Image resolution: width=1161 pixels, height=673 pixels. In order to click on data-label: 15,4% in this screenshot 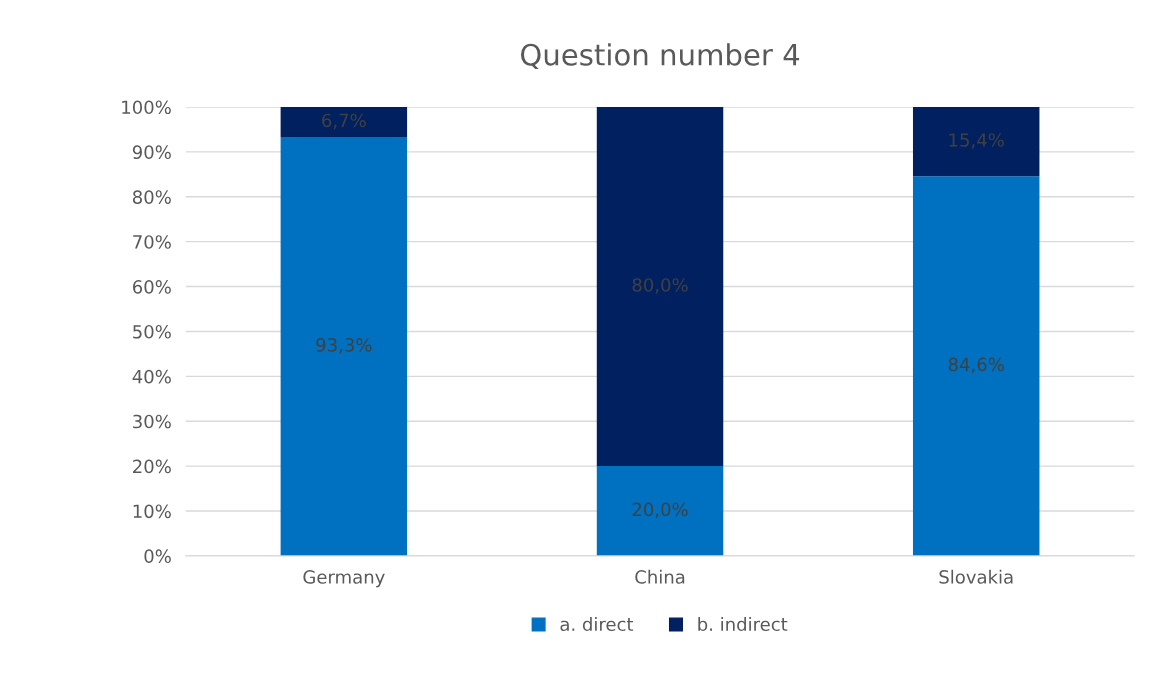, I will do `click(976, 141)`.